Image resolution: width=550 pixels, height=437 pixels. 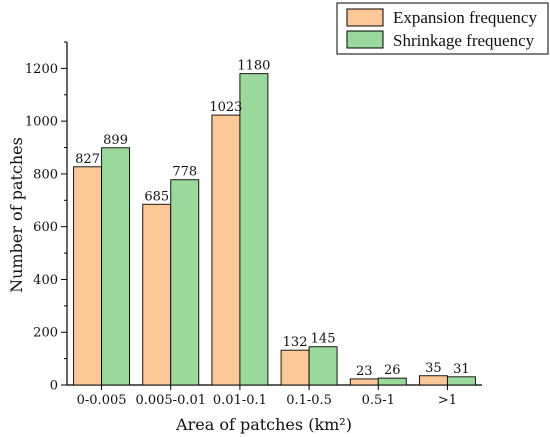 I want to click on x-tick-label: >1, so click(x=447, y=400).